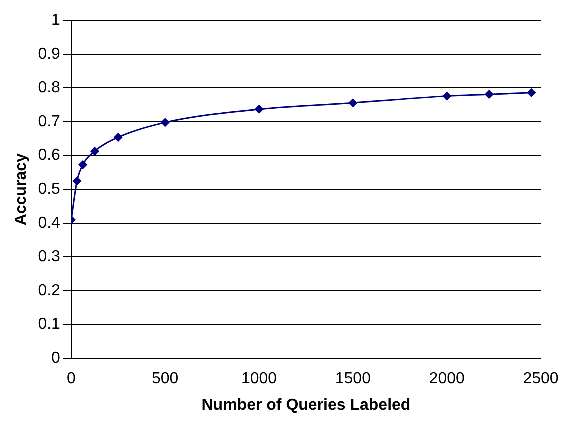 This screenshot has width=571, height=427. Describe the element at coordinates (49, 223) in the screenshot. I see `y-tick-label: 0.4` at that location.